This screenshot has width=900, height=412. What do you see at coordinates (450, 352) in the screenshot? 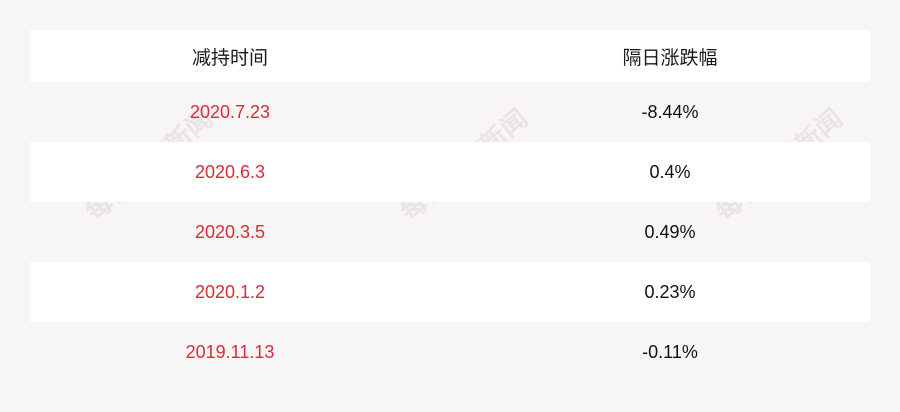
I see `table-row: 2019.11.13 -0.11%` at bounding box center [450, 352].